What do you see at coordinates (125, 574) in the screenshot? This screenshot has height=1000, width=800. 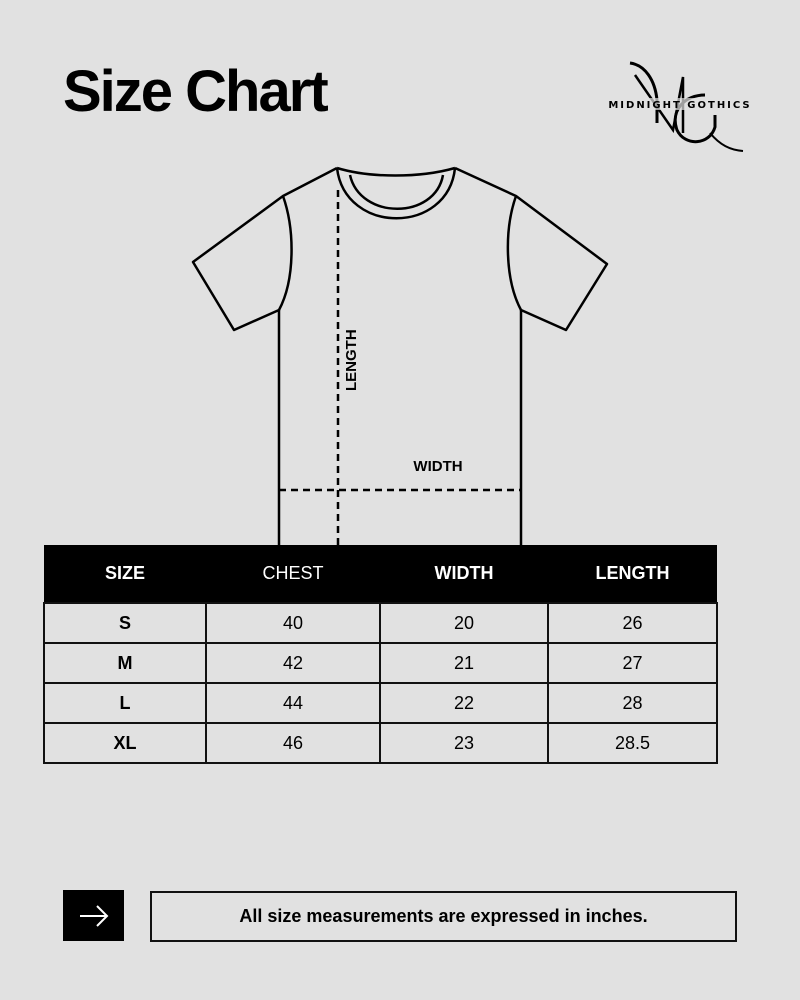 I see `col-size: SIZE` at bounding box center [125, 574].